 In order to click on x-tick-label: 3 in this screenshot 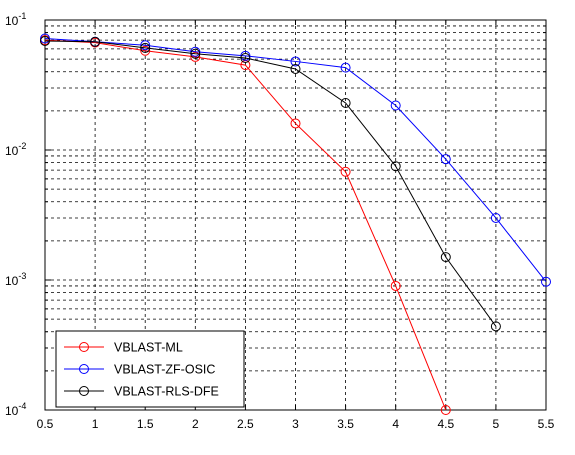, I will do `click(295, 424)`.